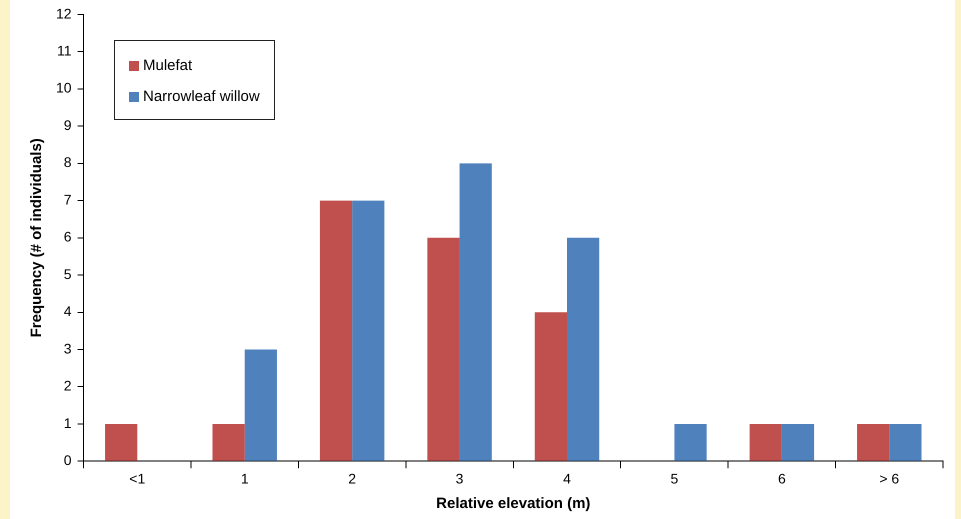  I want to click on y-tick-label: 3, so click(68, 348).